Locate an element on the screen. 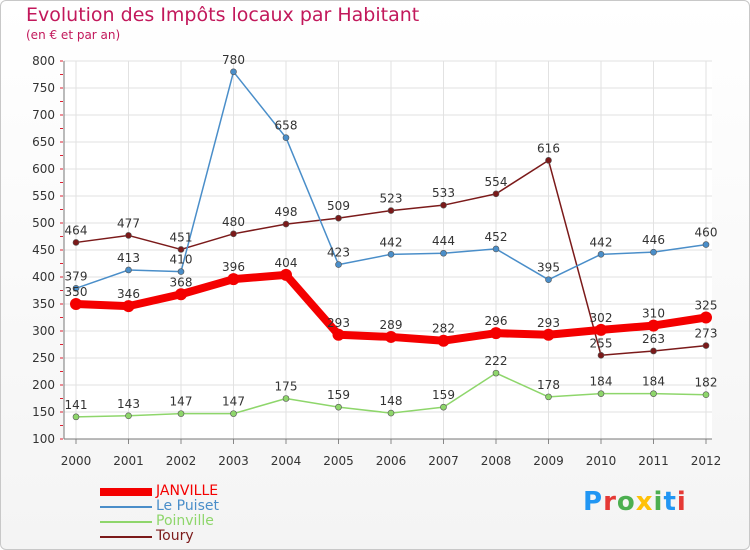 The image size is (750, 550). x-tick-label: 2008 is located at coordinates (496, 461).